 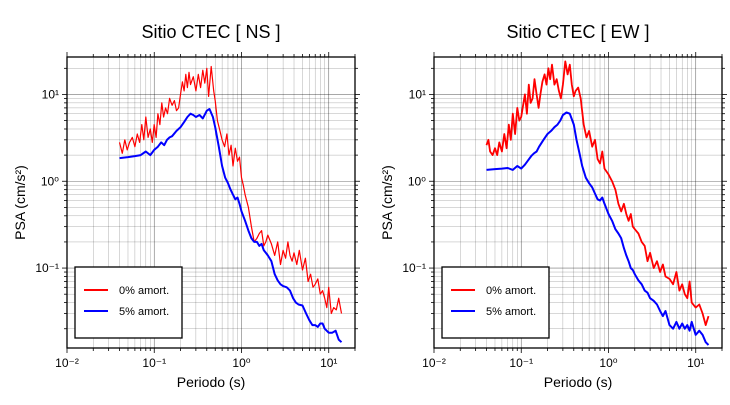 I want to click on y-tick-label: 10¹, so click(x=417, y=94).